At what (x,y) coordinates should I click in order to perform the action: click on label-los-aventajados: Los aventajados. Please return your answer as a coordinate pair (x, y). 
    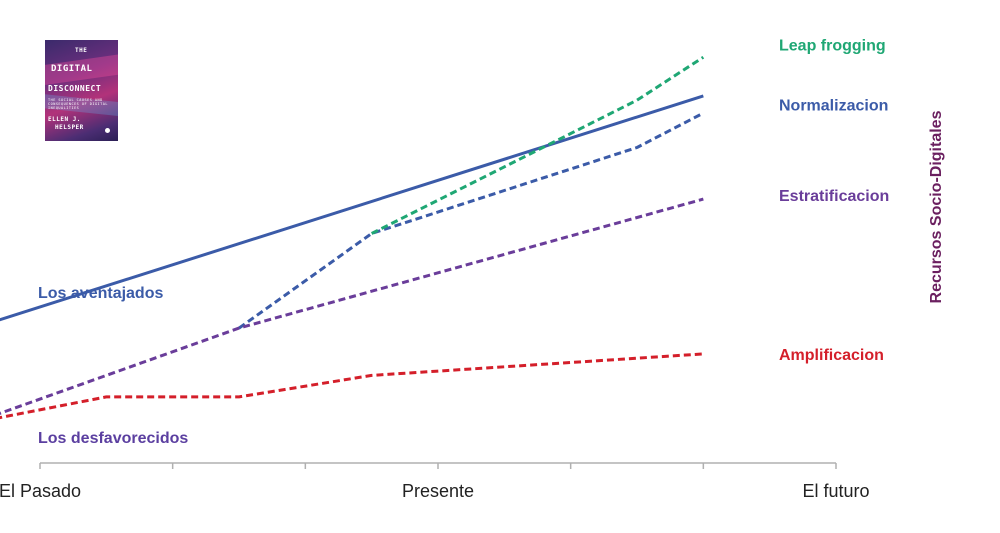
    Looking at the image, I should click on (100, 293).